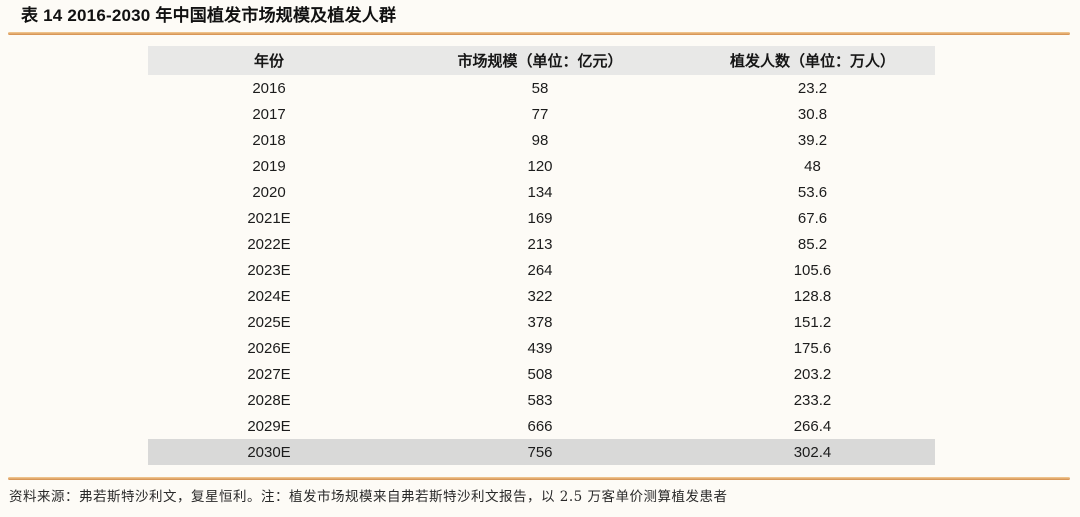 The width and height of the screenshot is (1080, 517). What do you see at coordinates (539, 33) in the screenshot?
I see `top-accent-line` at bounding box center [539, 33].